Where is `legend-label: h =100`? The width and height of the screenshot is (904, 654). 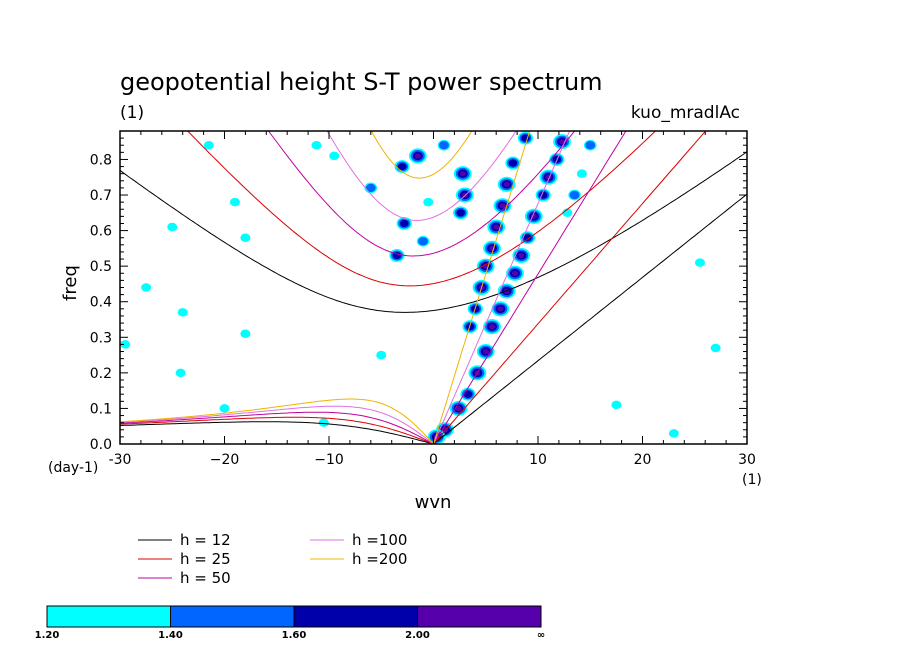
legend-label: h =100 is located at coordinates (379, 540).